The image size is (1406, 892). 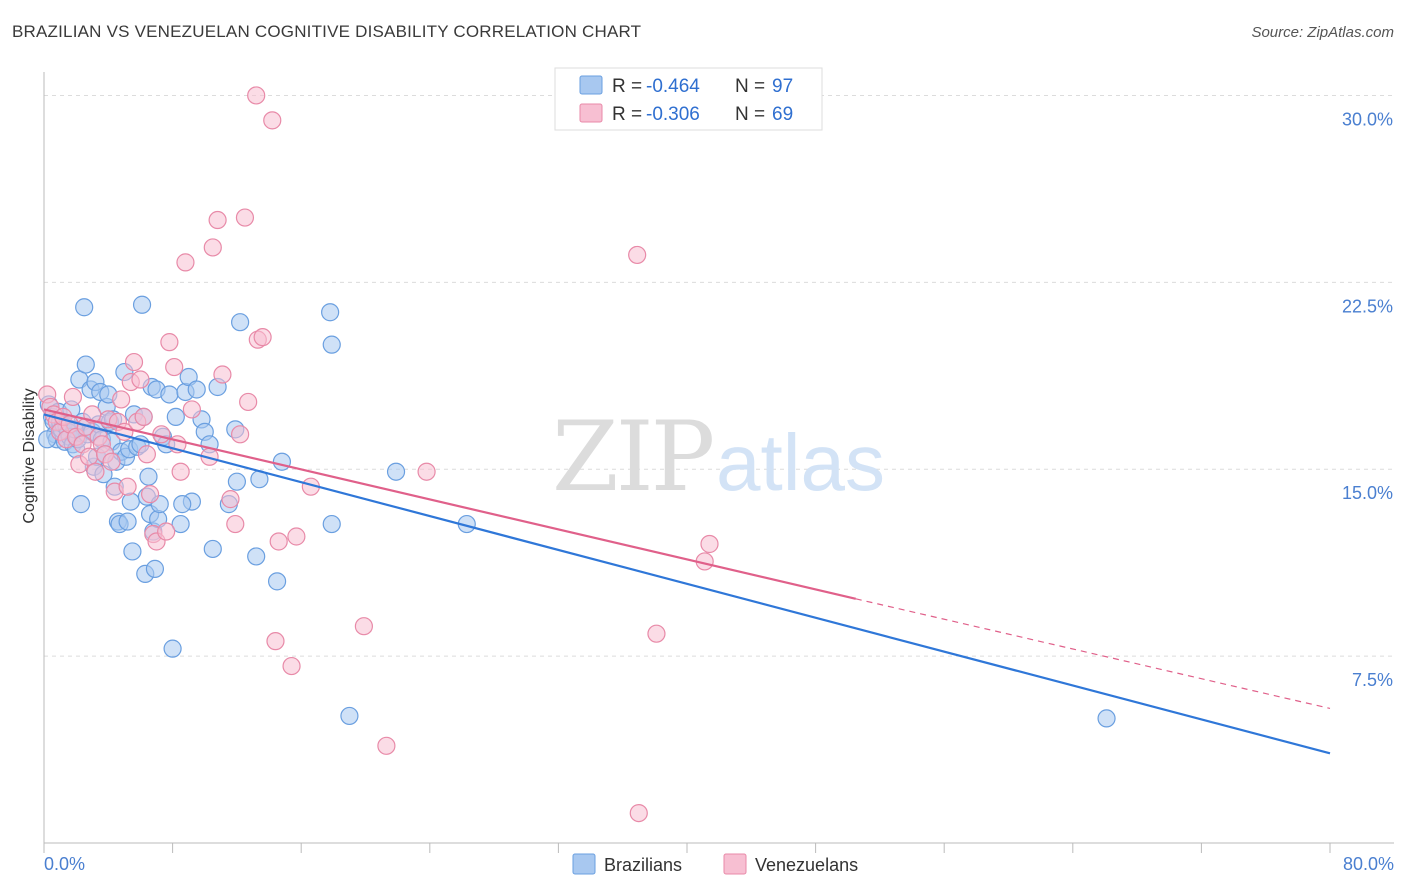 What do you see at coordinates (688, 99) in the screenshot?
I see `legend-box: R = -0.464 N = 97 R = -0.306 N = 69` at bounding box center [688, 99].